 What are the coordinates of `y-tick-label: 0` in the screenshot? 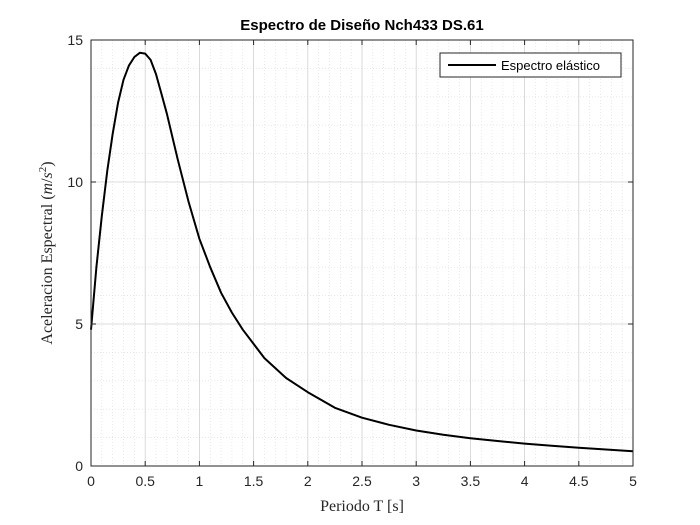 It's located at (79, 466).